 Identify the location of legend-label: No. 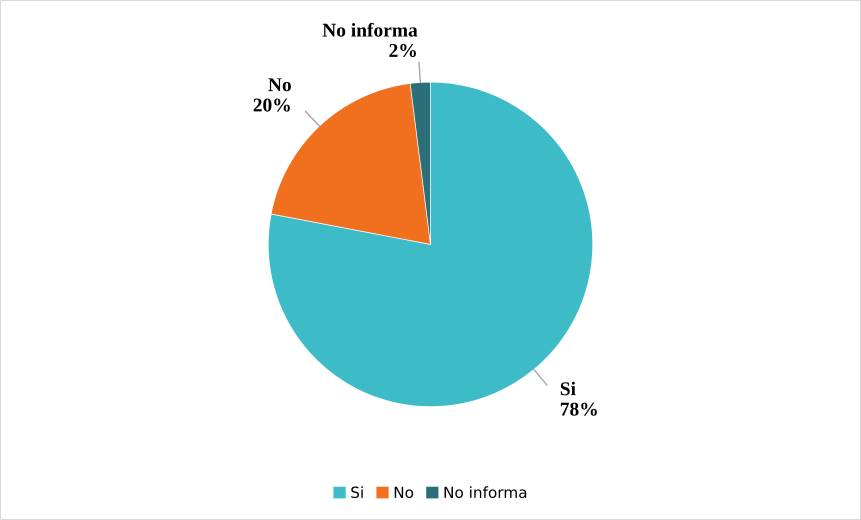
(404, 492).